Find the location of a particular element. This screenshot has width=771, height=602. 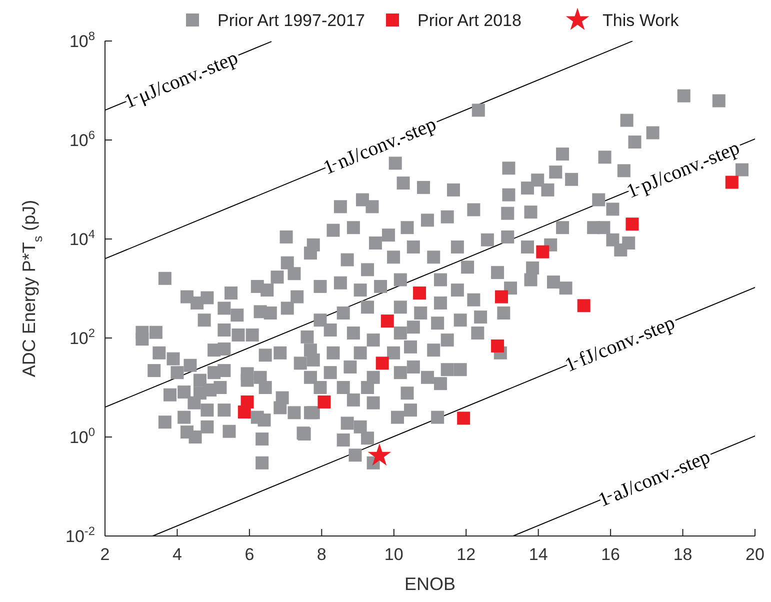

x-tick-label: 6 is located at coordinates (249, 554).